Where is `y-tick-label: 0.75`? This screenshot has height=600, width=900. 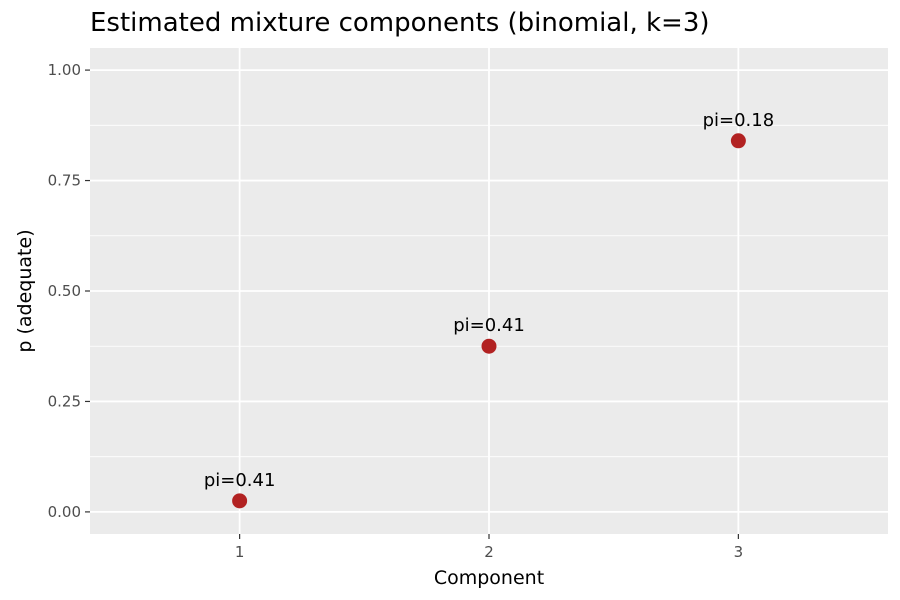 y-tick-label: 0.75 is located at coordinates (64, 181).